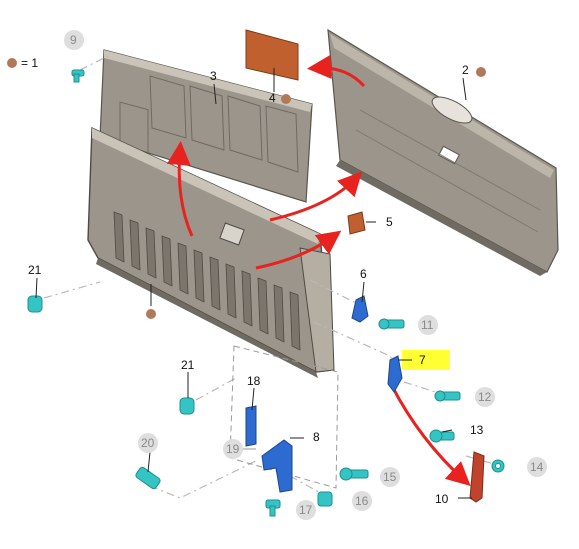  I want to click on arrow-to-latch, so click(430, 436).